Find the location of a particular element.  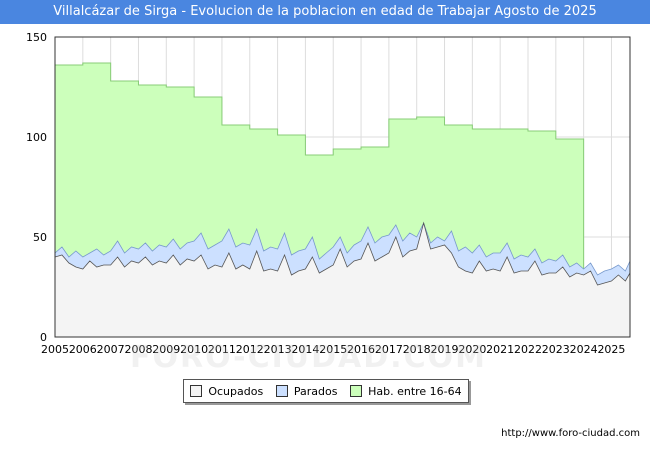

legend-swatch-hab is located at coordinates (356, 391).